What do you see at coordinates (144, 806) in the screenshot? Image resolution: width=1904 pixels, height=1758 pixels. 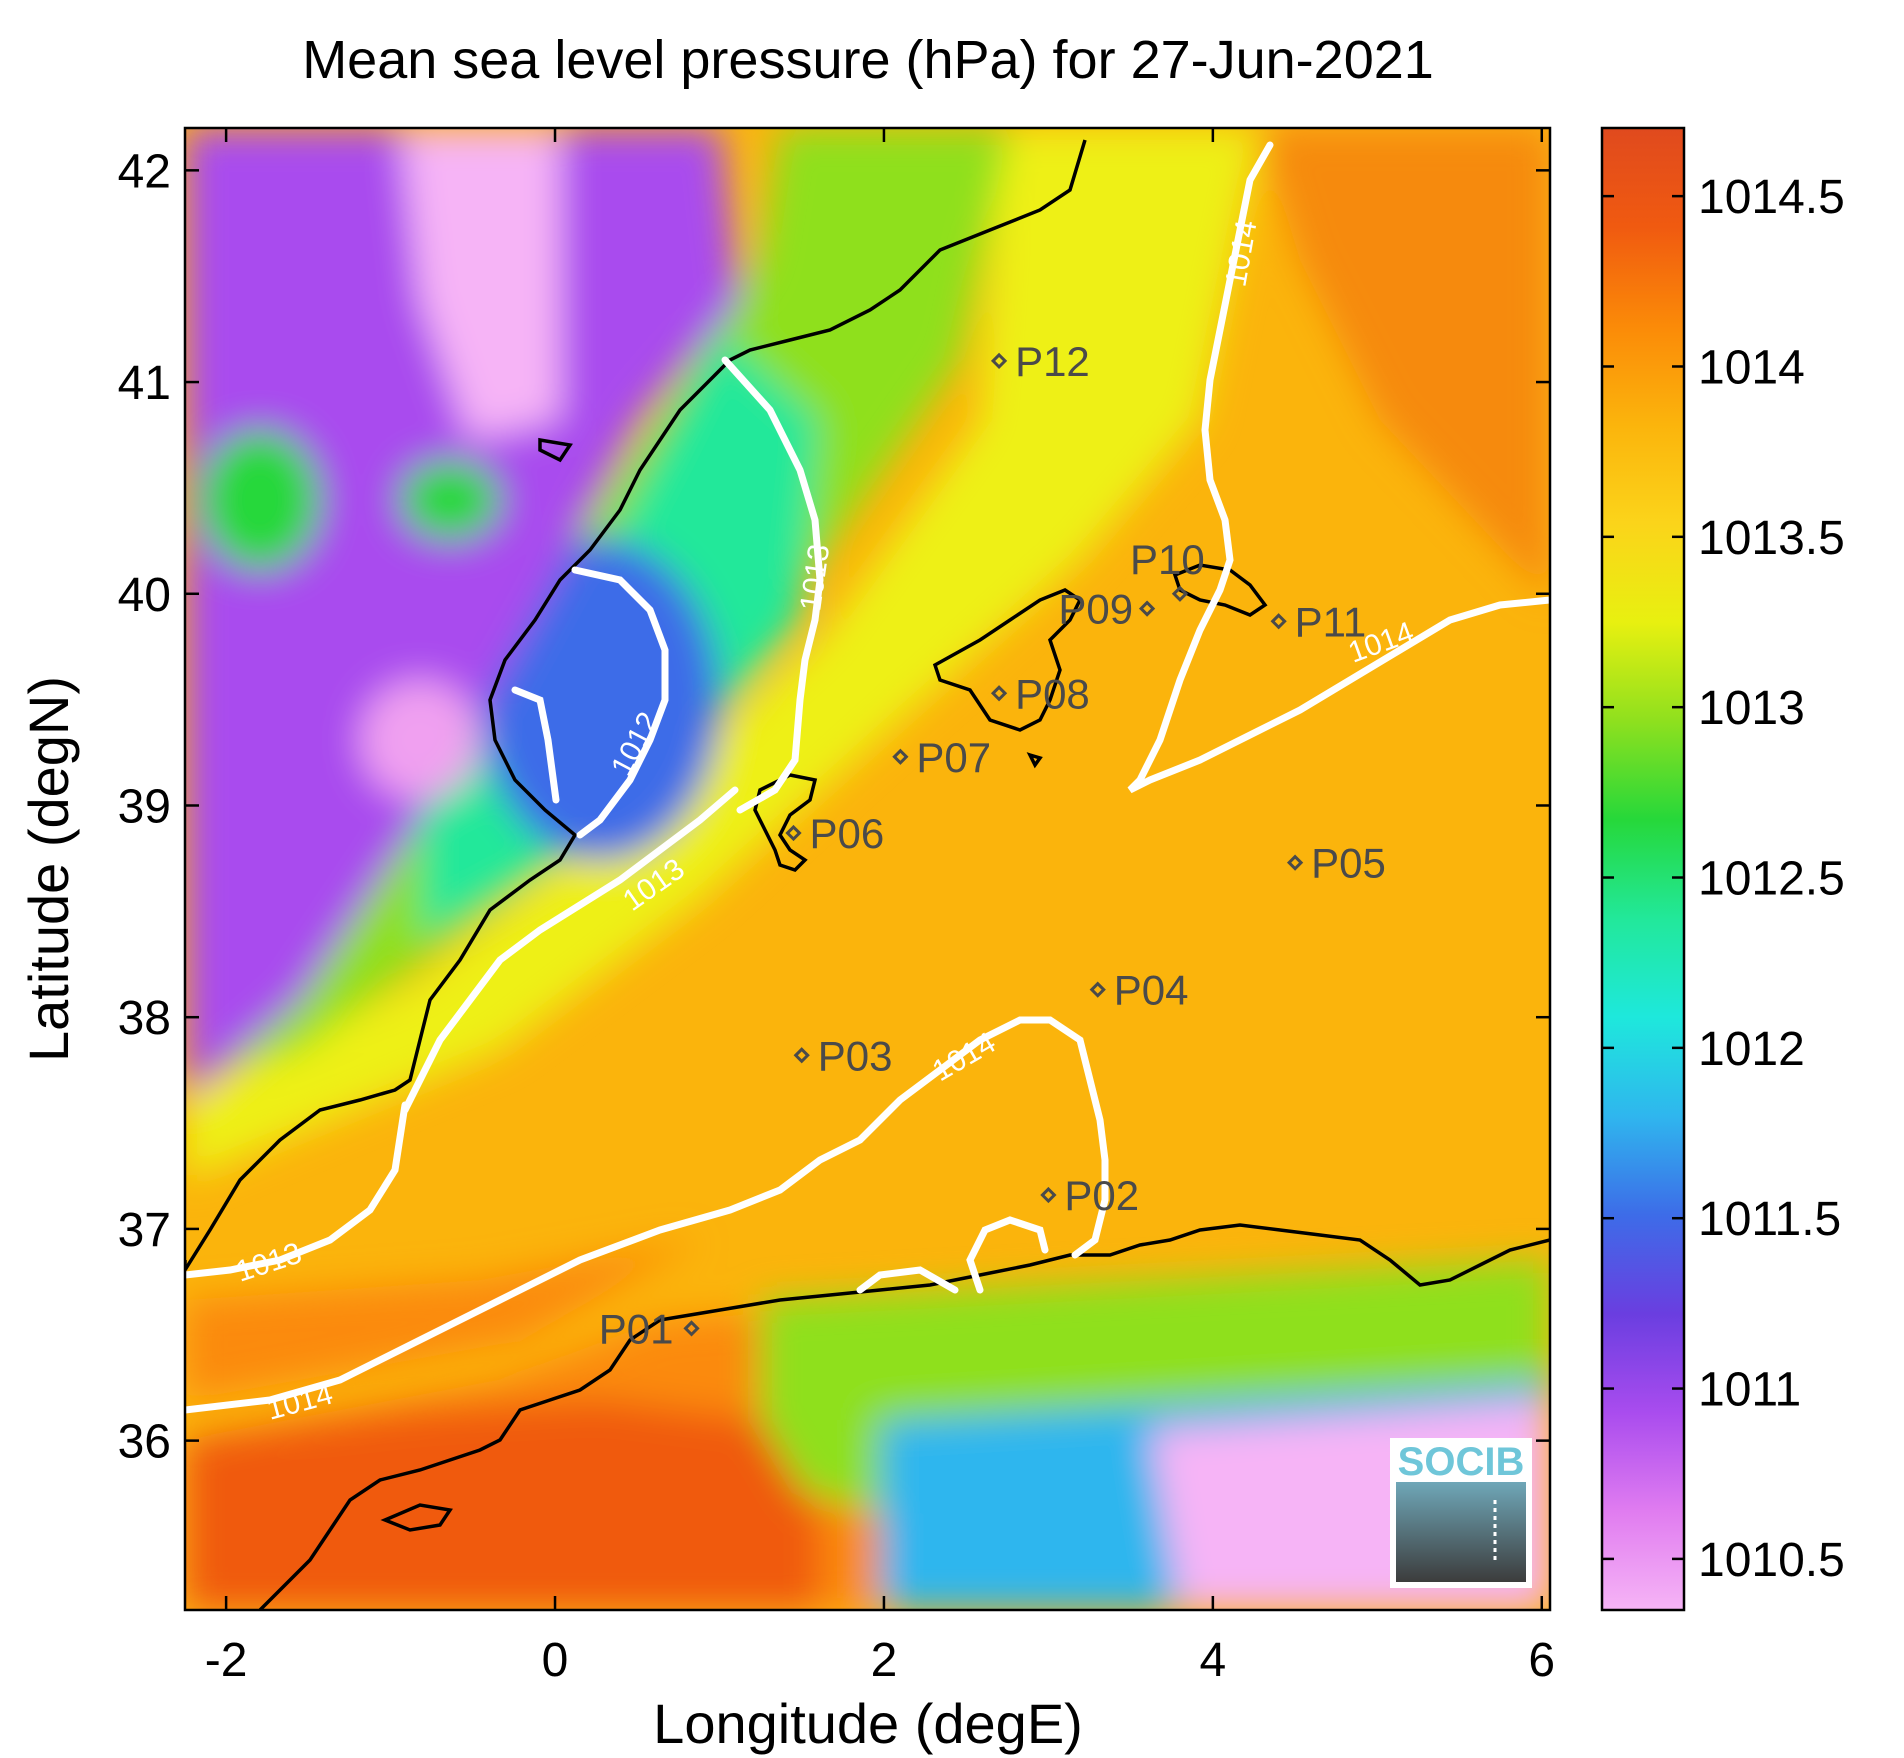 I see `y-tick-label: 39` at bounding box center [144, 806].